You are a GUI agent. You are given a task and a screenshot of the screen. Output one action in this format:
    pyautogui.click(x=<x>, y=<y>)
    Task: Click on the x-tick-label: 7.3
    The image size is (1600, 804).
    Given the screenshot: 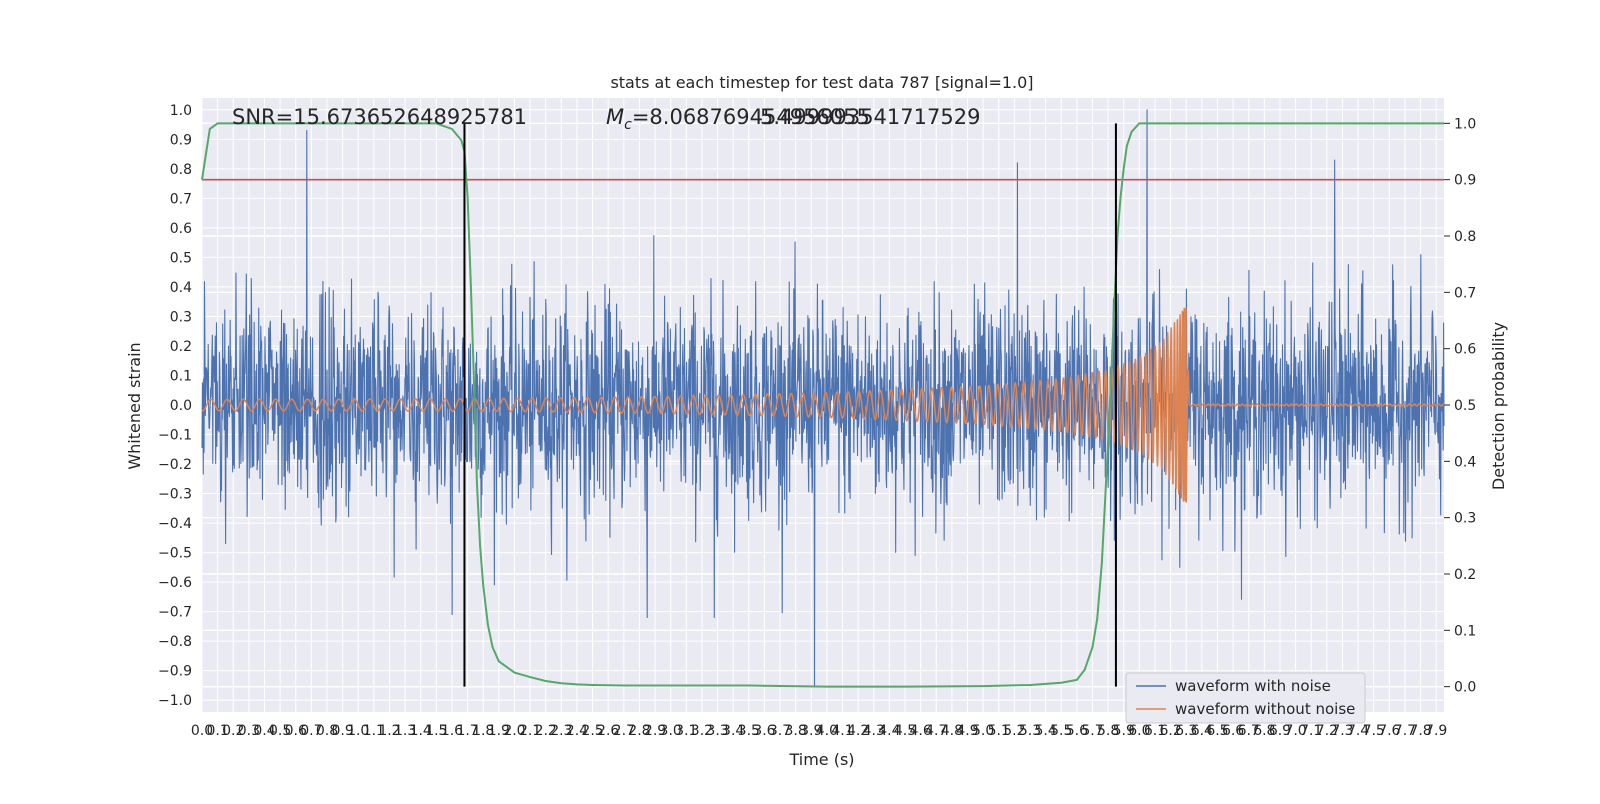 What is the action you would take?
    pyautogui.click(x=1342, y=731)
    